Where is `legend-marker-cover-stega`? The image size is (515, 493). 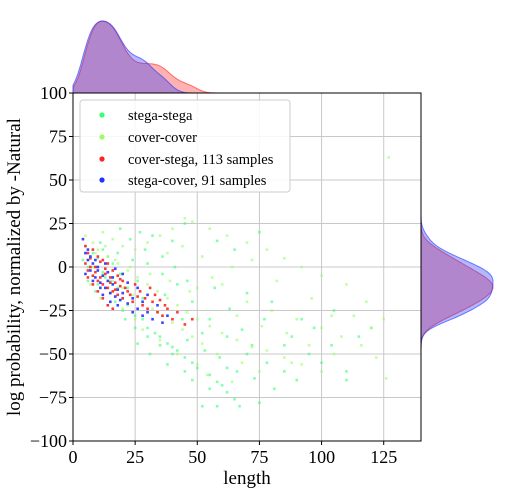
legend-marker-cover-stega is located at coordinates (102, 159).